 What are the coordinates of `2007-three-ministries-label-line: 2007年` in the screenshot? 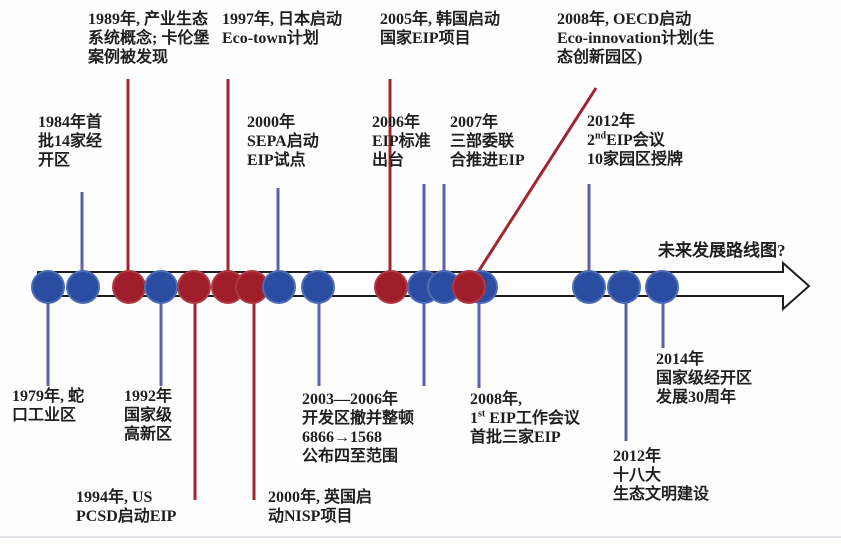 It's located at (474, 122).